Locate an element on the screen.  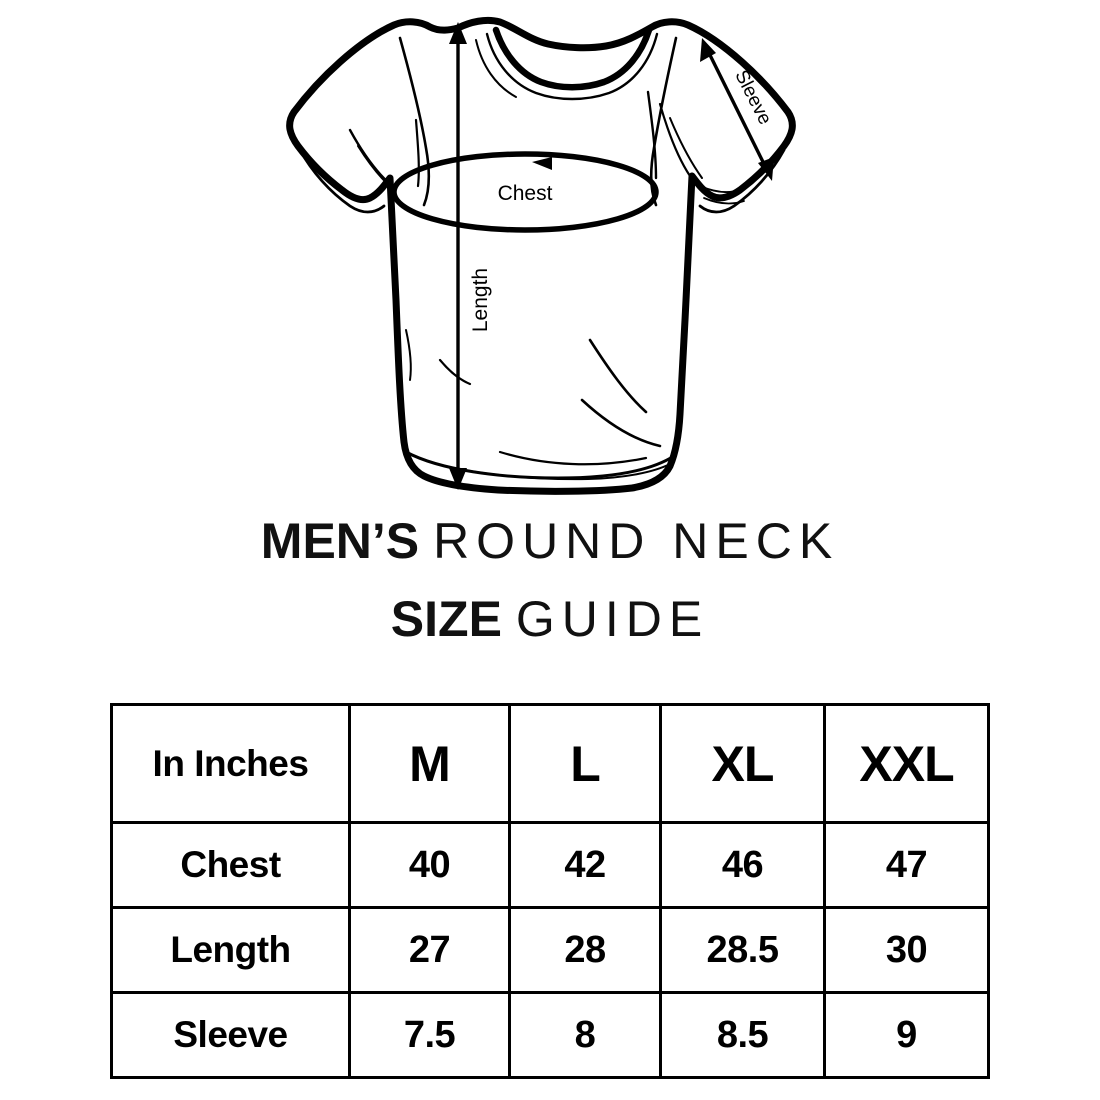
chest-m: 40 is located at coordinates (429, 865).